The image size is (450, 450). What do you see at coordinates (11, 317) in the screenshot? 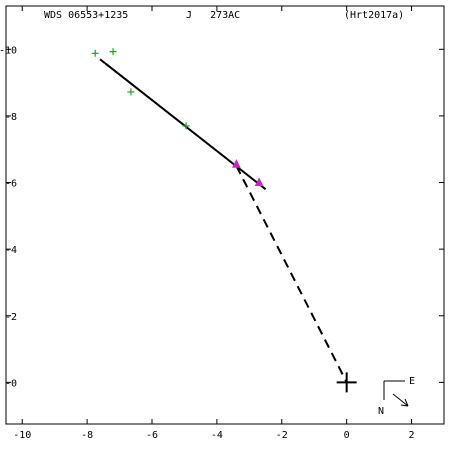
I see `y-tick-label: -2` at bounding box center [11, 317].